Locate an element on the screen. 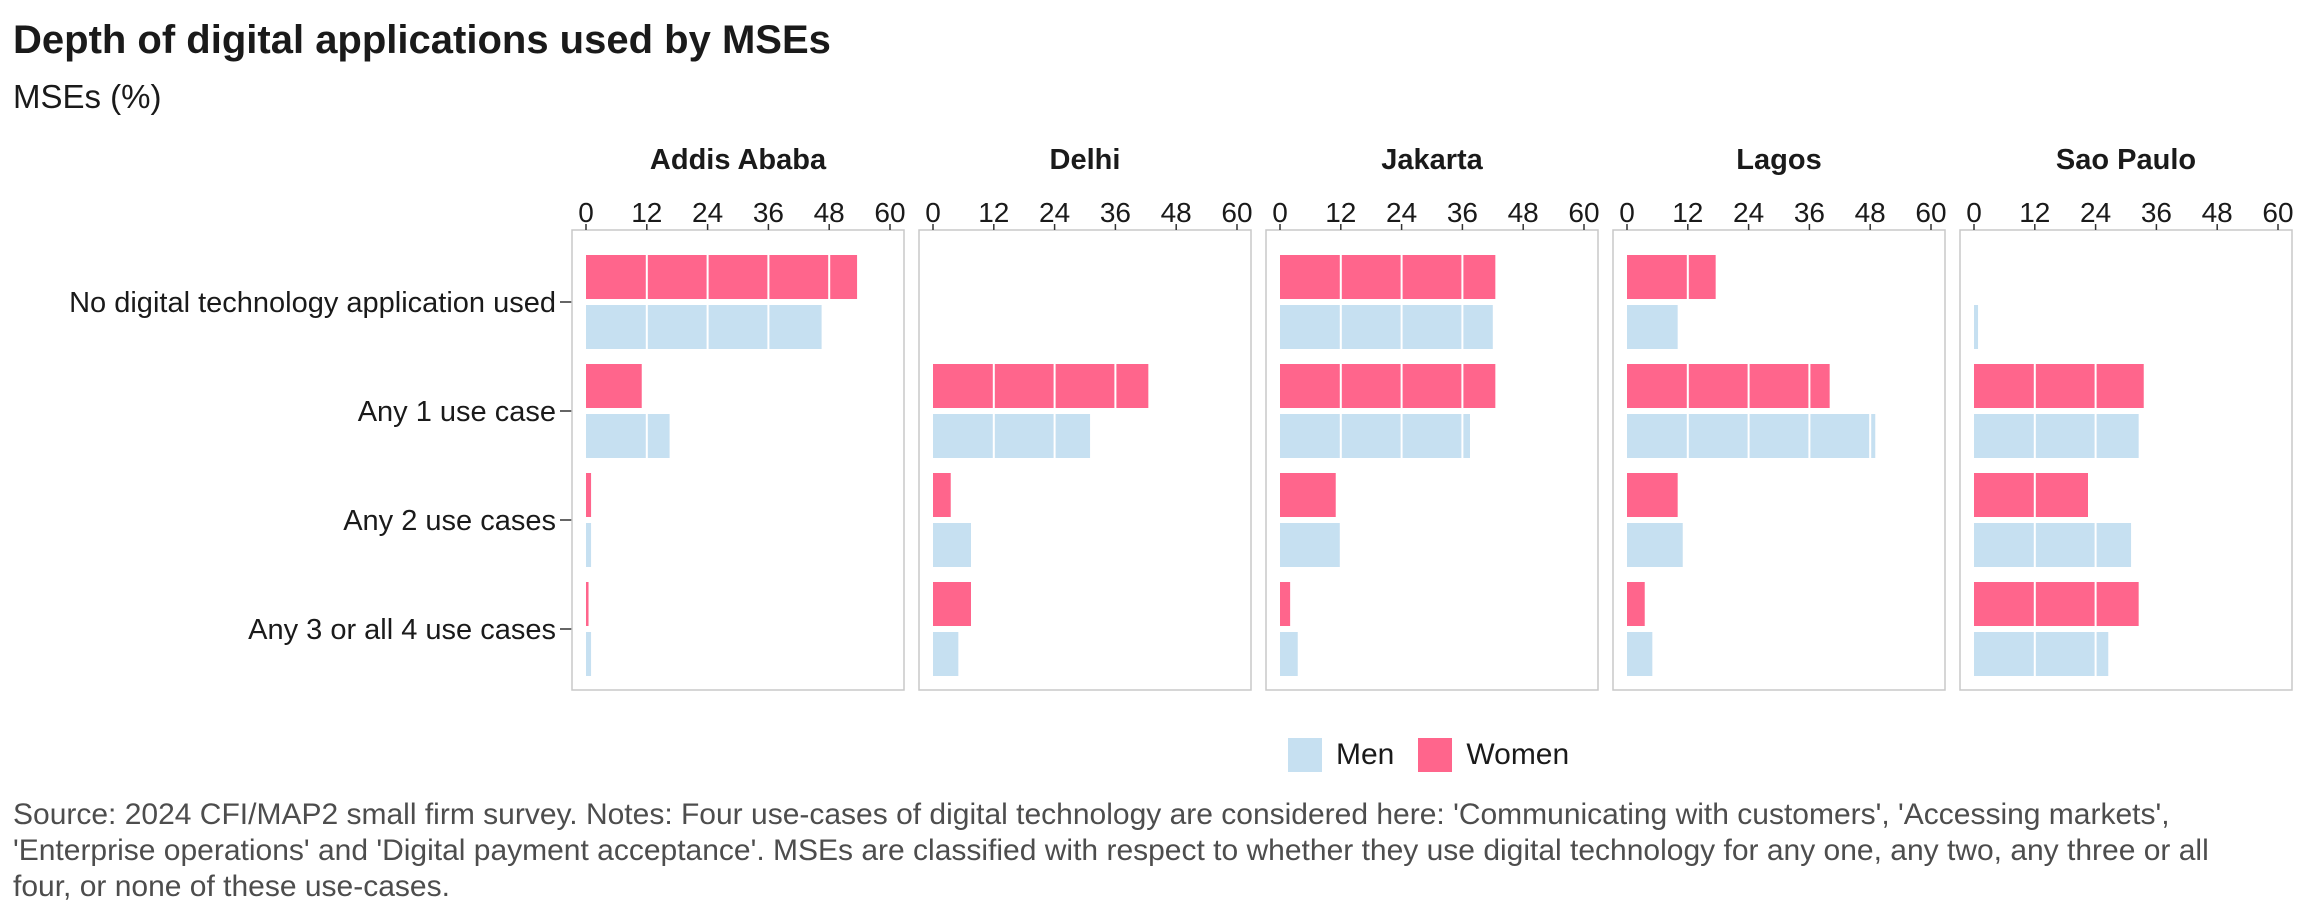 Image resolution: width=2304 pixels, height=921 pixels. panel-title-sao-paulo: Sao Paulo is located at coordinates (2126, 160).